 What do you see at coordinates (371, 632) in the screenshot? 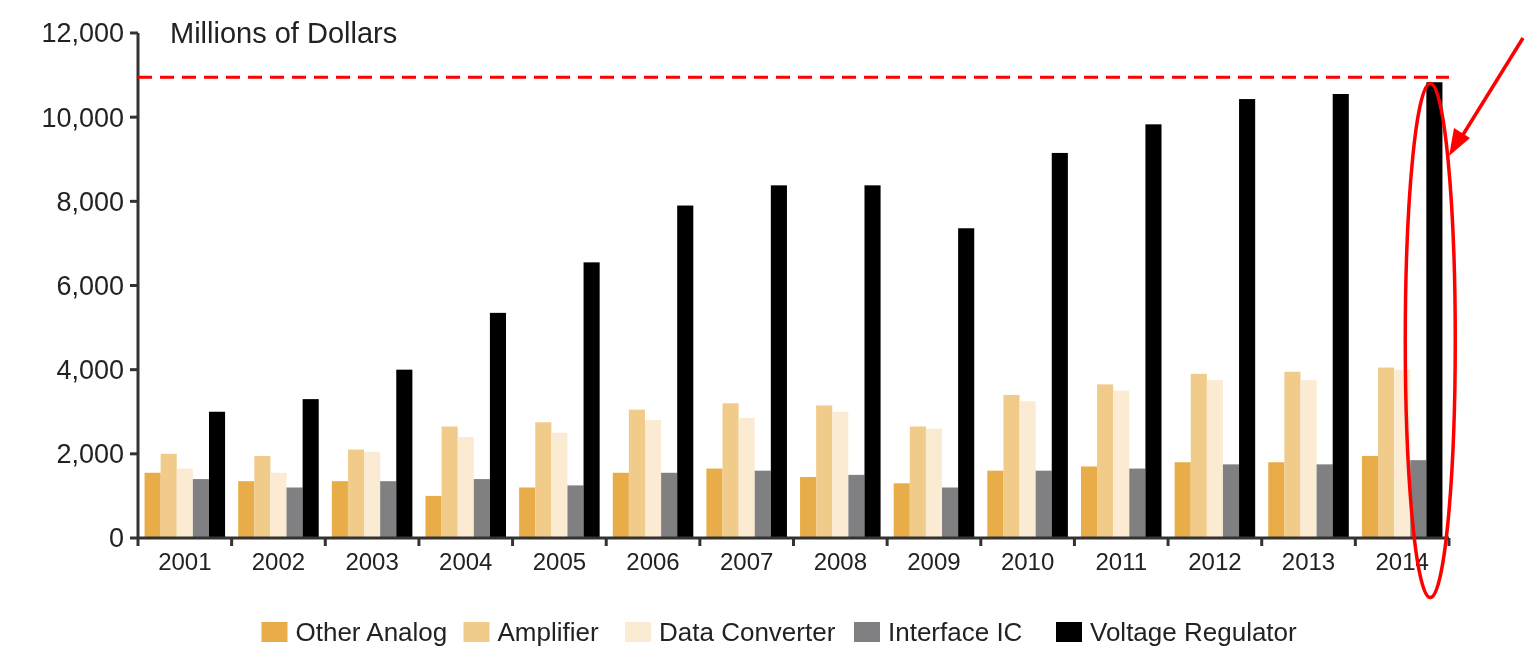
I see `legend-label: Other Analog` at bounding box center [371, 632].